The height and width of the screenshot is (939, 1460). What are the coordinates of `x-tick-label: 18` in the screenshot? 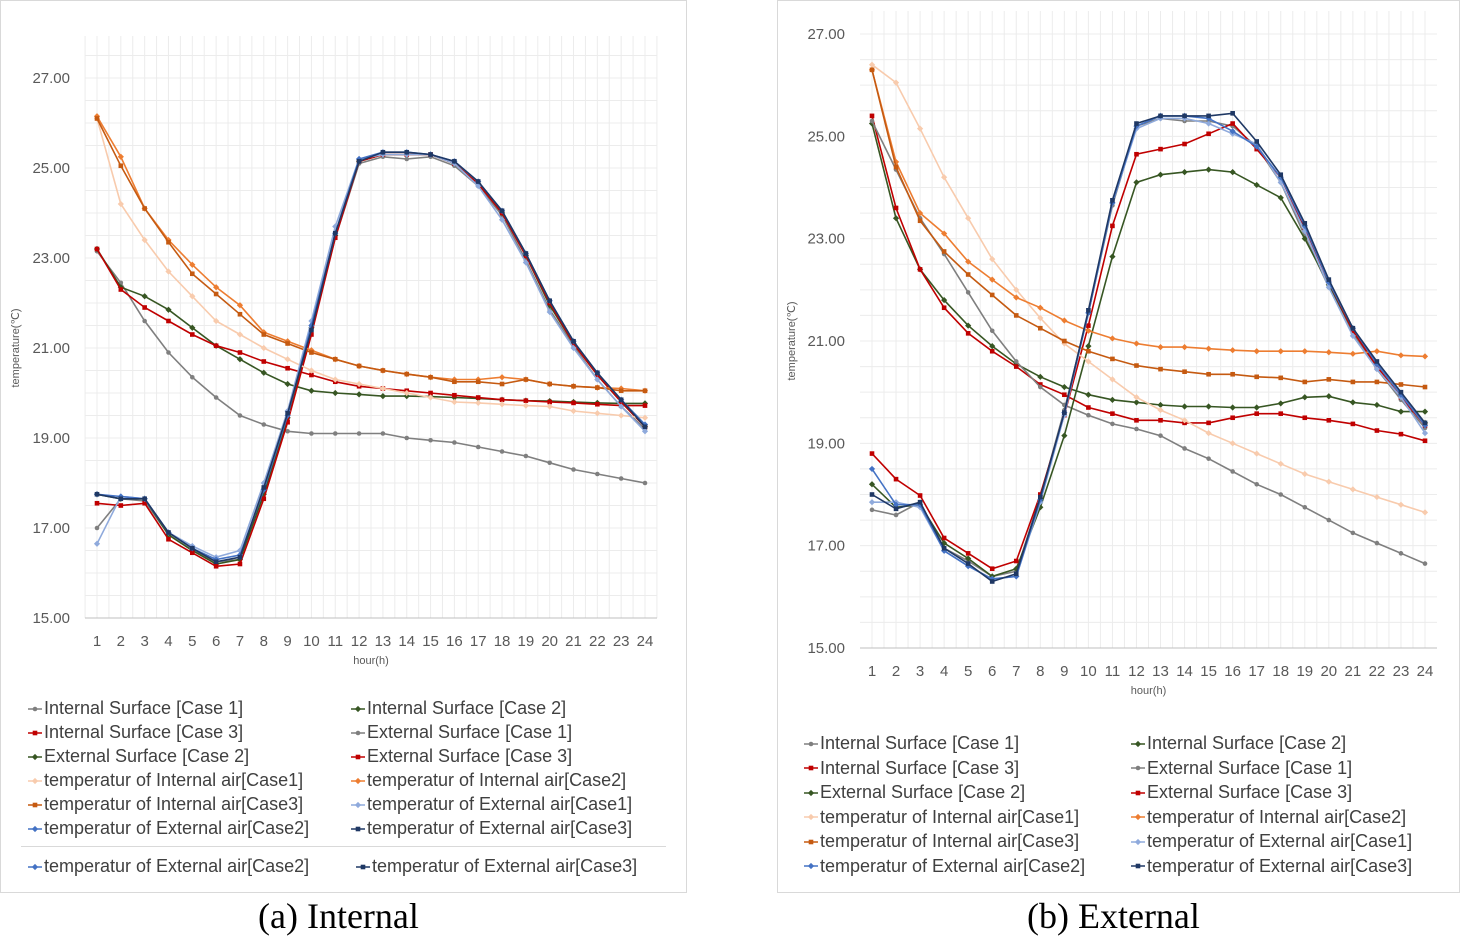 It's located at (1280, 671).